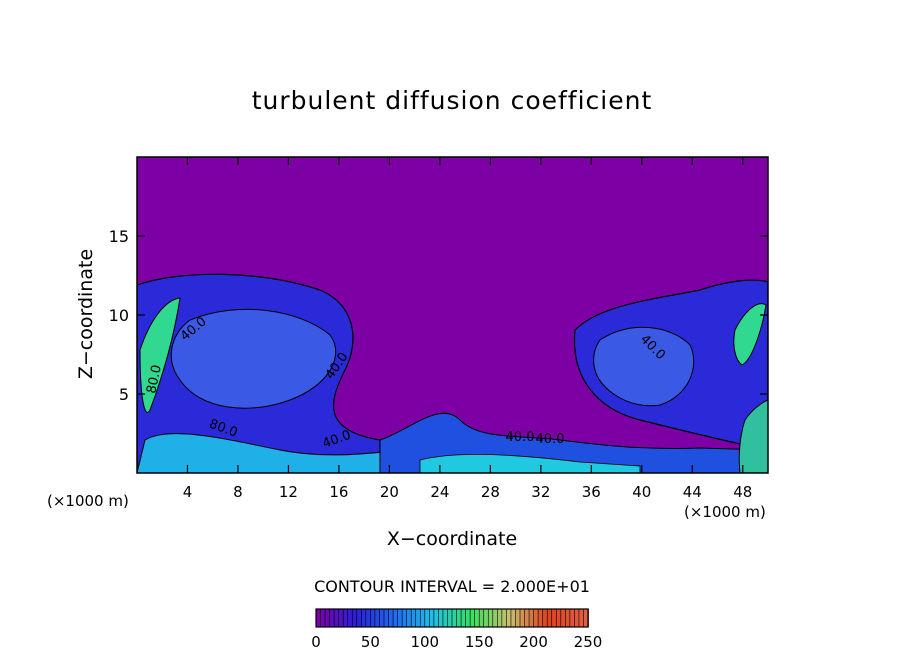 The image size is (904, 654). I want to click on y-axis-label: Z−coordinate, so click(86, 314).